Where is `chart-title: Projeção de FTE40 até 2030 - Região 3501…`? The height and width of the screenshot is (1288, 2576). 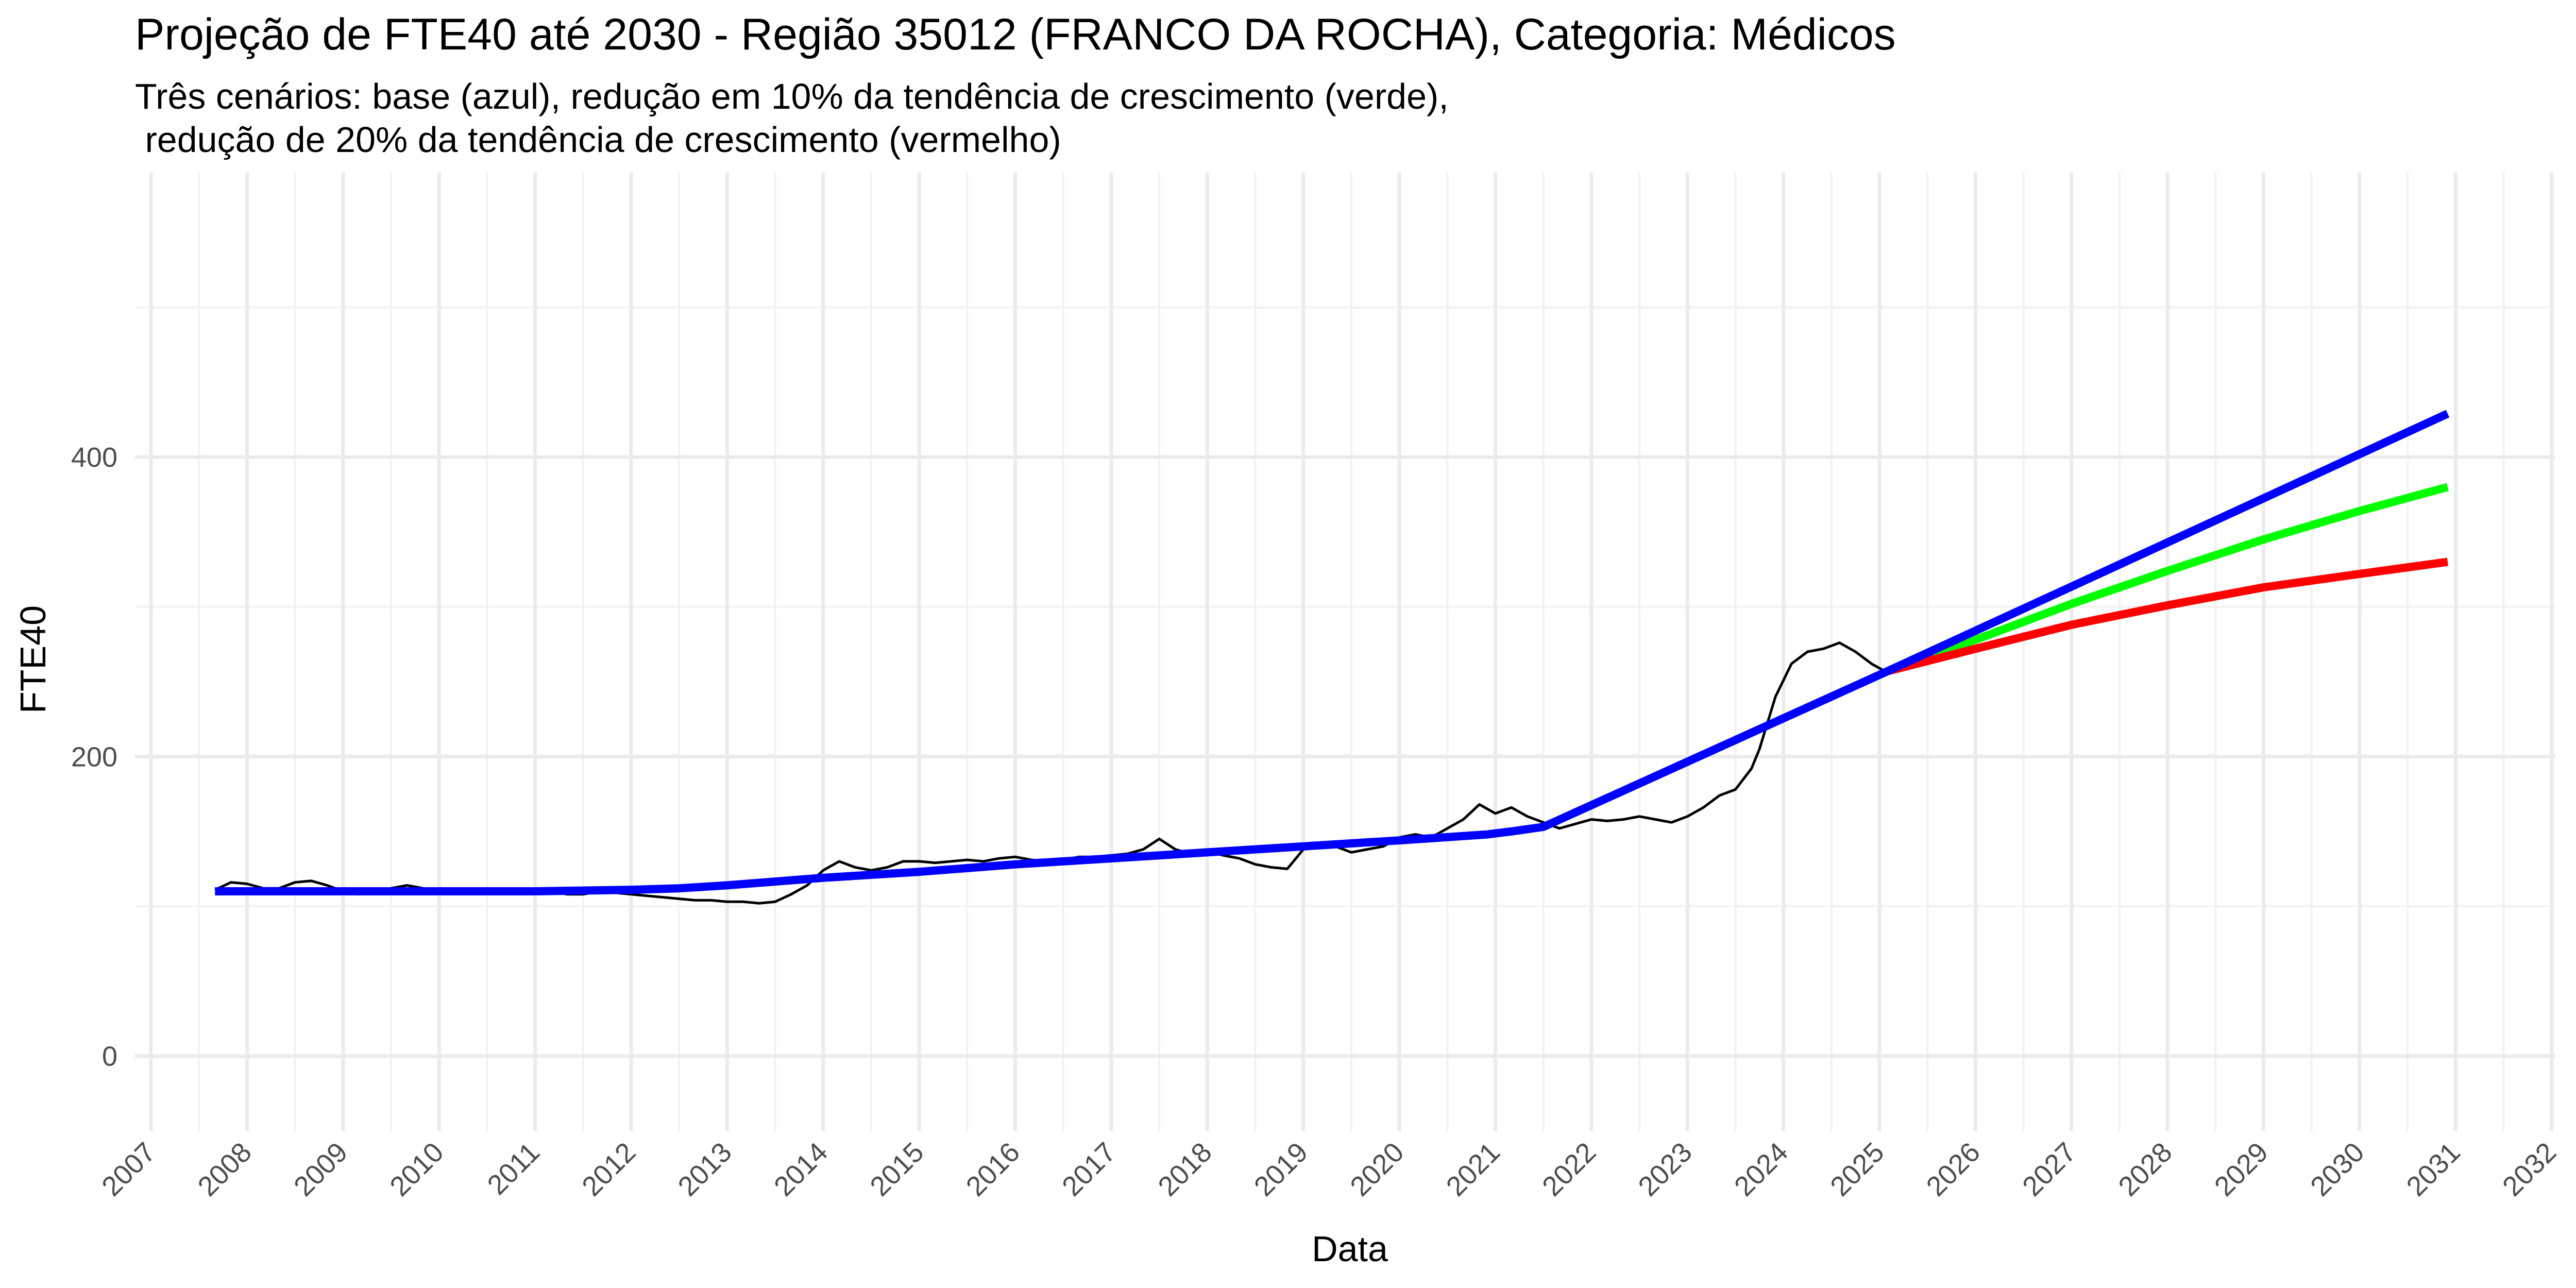
chart-title: Projeção de FTE40 até 2030 - Região 3501… is located at coordinates (1015, 35).